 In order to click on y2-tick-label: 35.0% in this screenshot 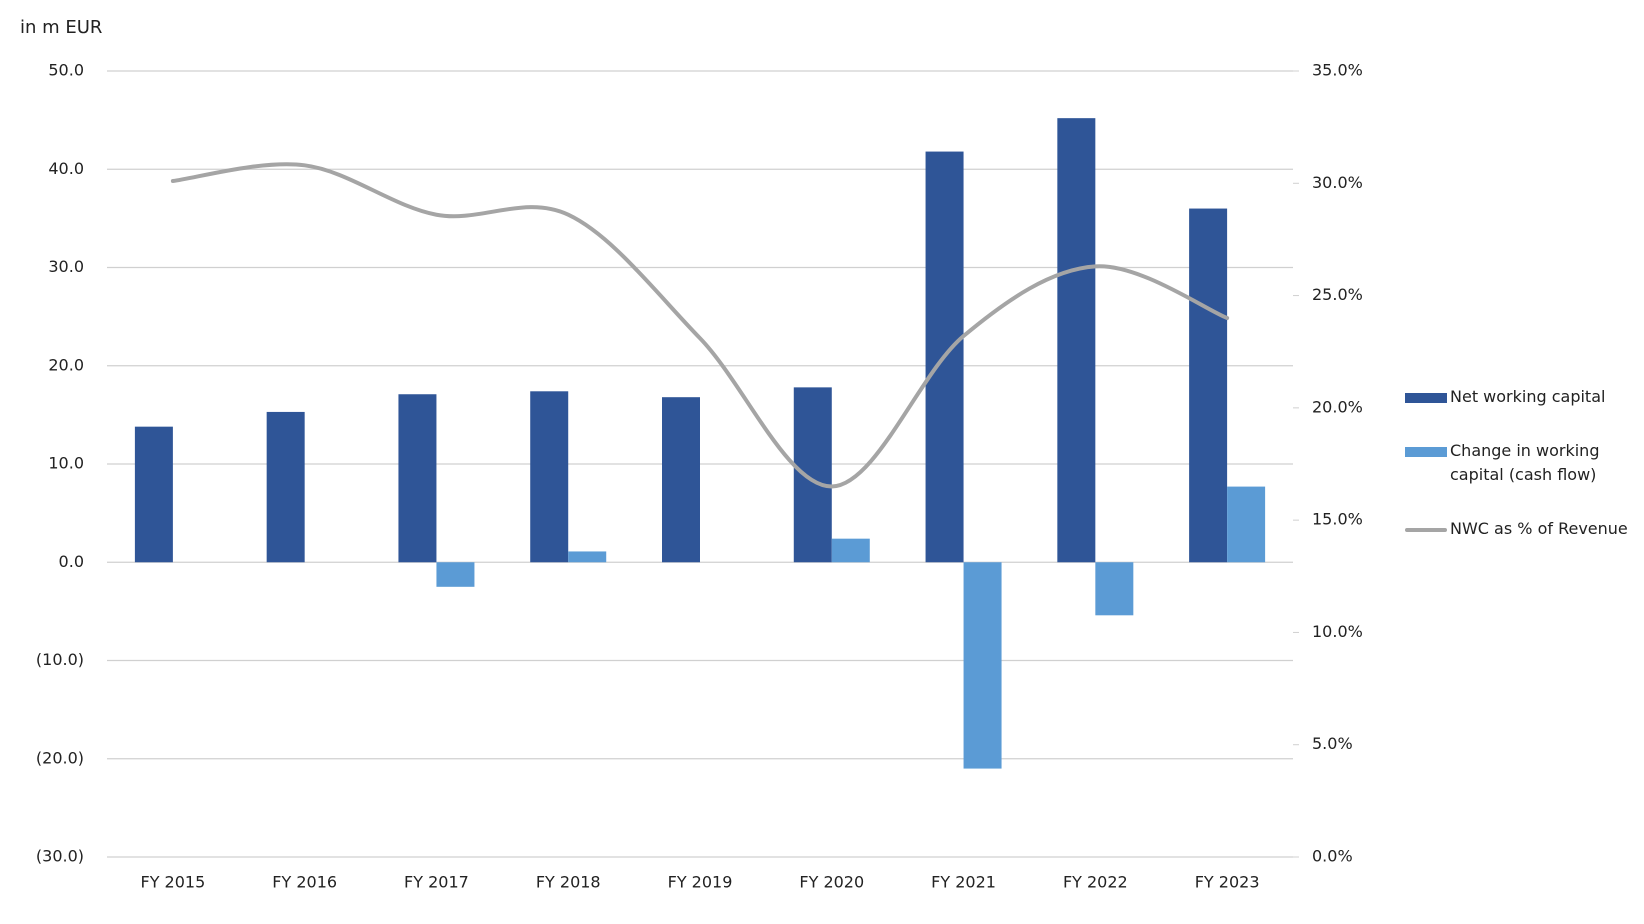, I will do `click(1337, 70)`.